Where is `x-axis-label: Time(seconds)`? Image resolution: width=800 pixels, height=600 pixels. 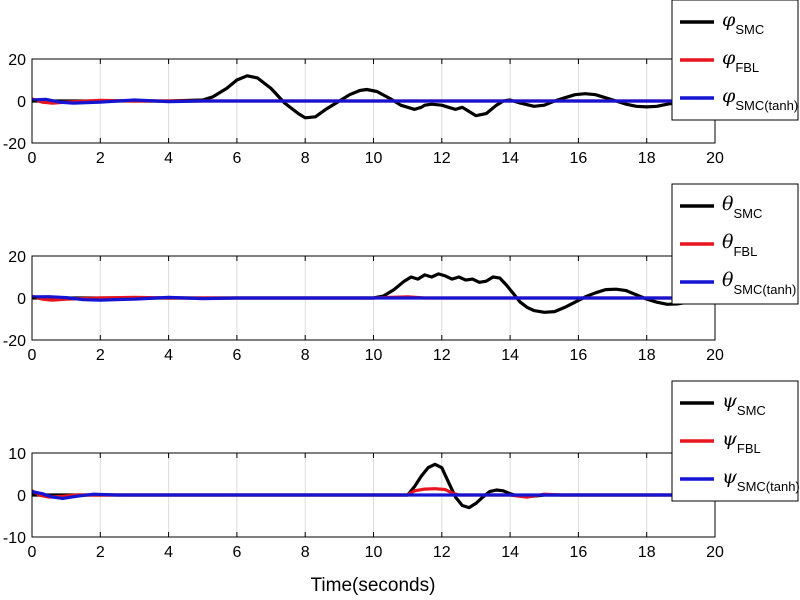
x-axis-label: Time(seconds) is located at coordinates (373, 585).